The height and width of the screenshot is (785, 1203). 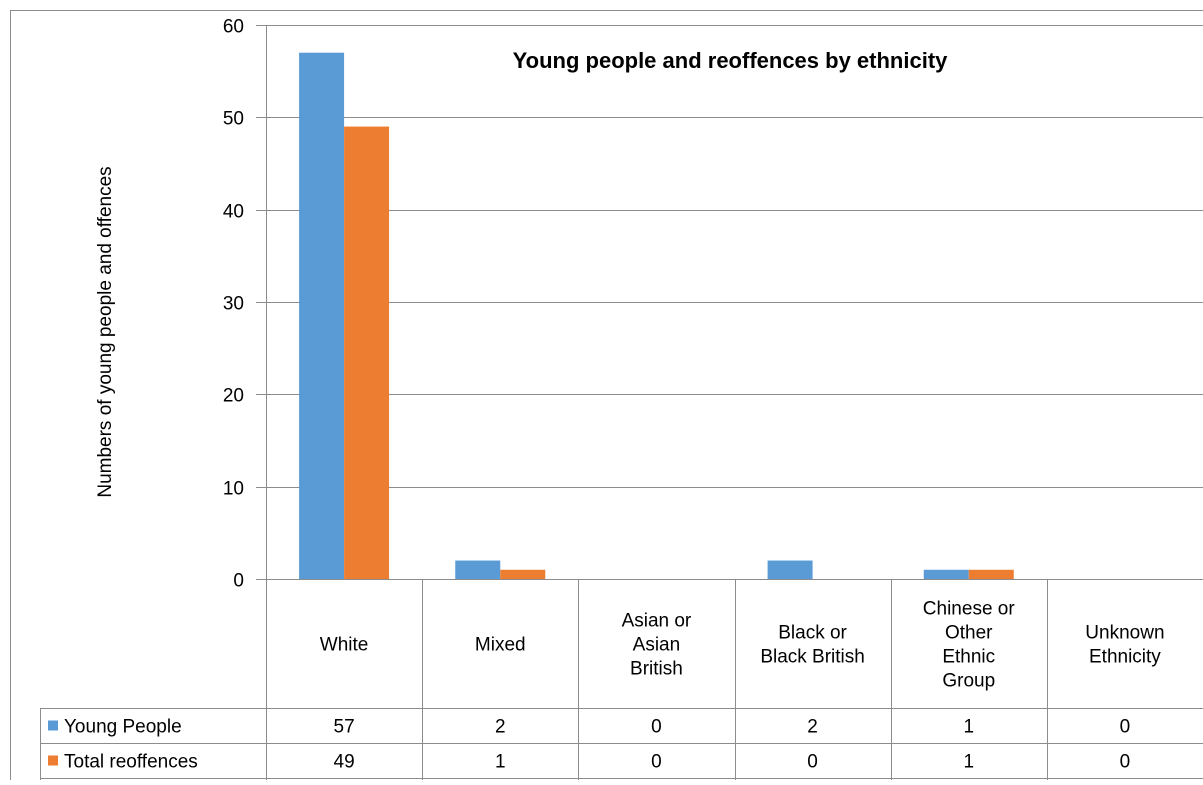 What do you see at coordinates (233, 212) in the screenshot?
I see `y-tick-label: 40` at bounding box center [233, 212].